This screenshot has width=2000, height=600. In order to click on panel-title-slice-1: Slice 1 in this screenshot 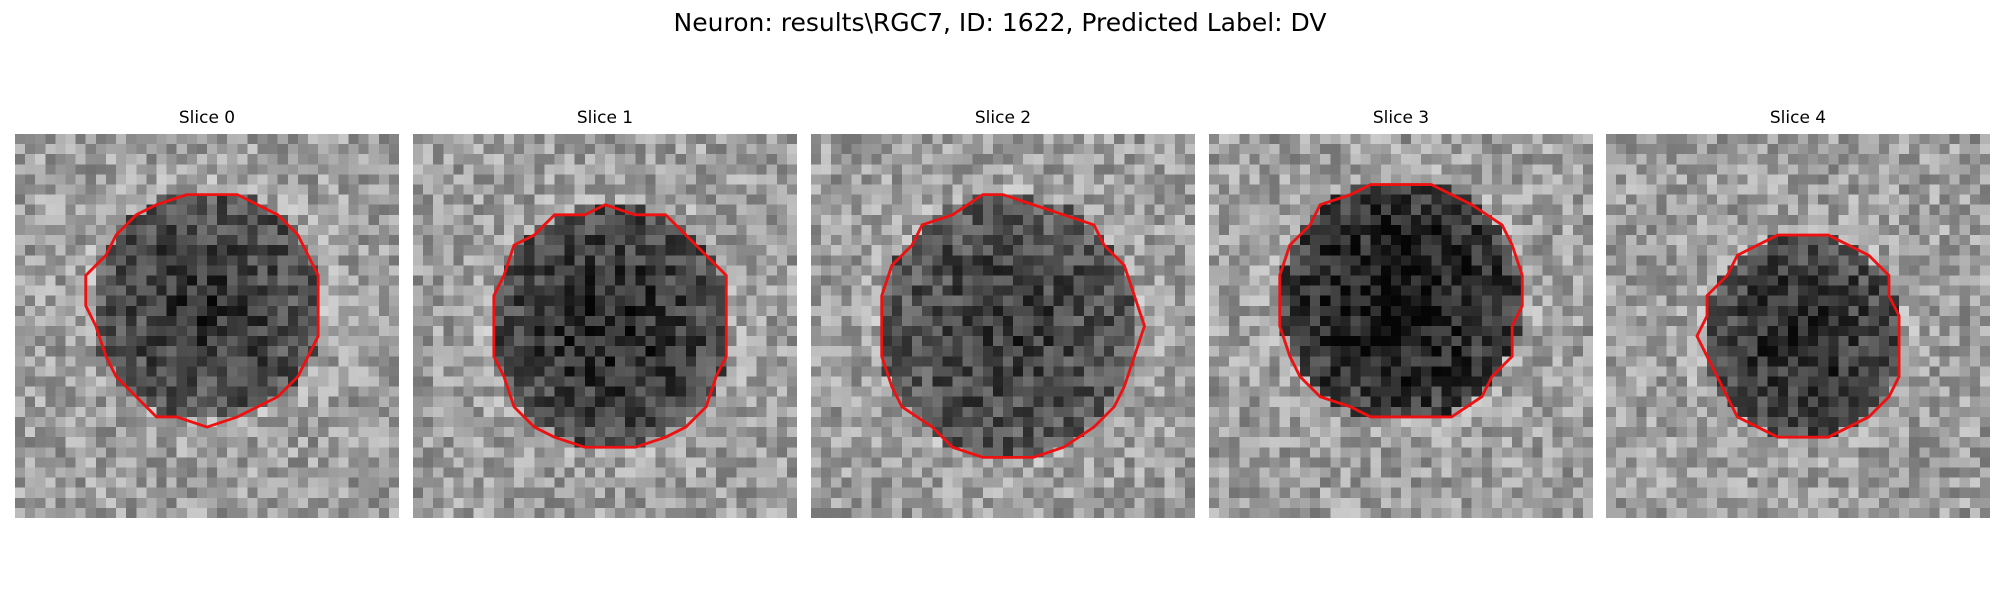, I will do `click(605, 118)`.